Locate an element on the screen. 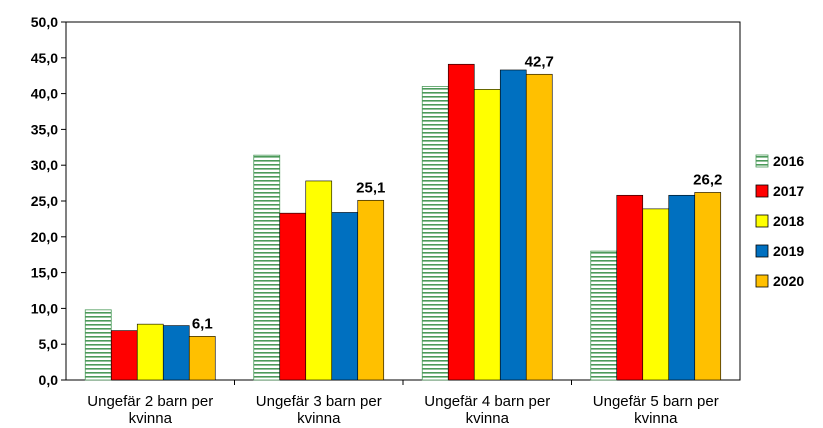 Image resolution: width=823 pixels, height=428 pixels. legend-swatch-2017 is located at coordinates (762, 191).